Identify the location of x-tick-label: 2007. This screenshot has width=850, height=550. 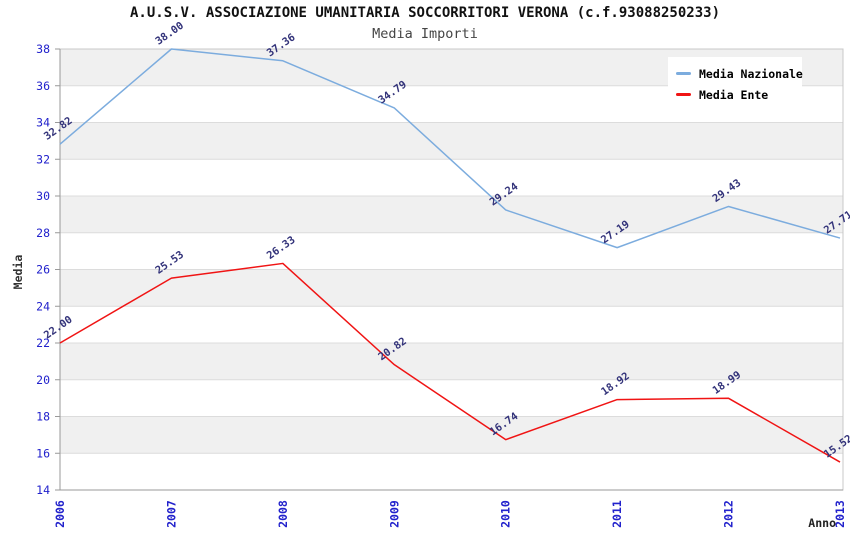
(171, 514).